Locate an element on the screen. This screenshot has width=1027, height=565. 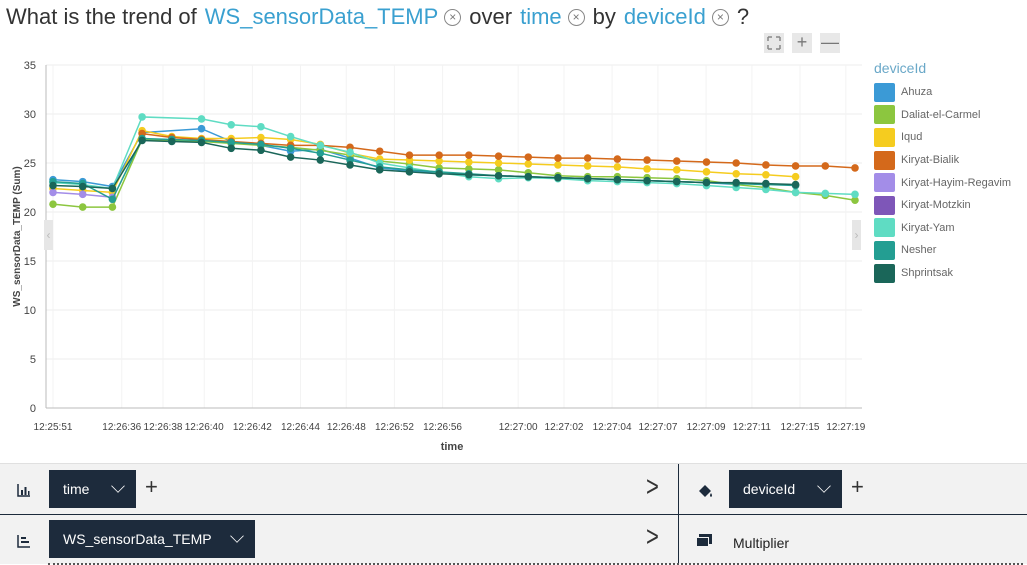
legend-item: Nesher is located at coordinates (950, 250).